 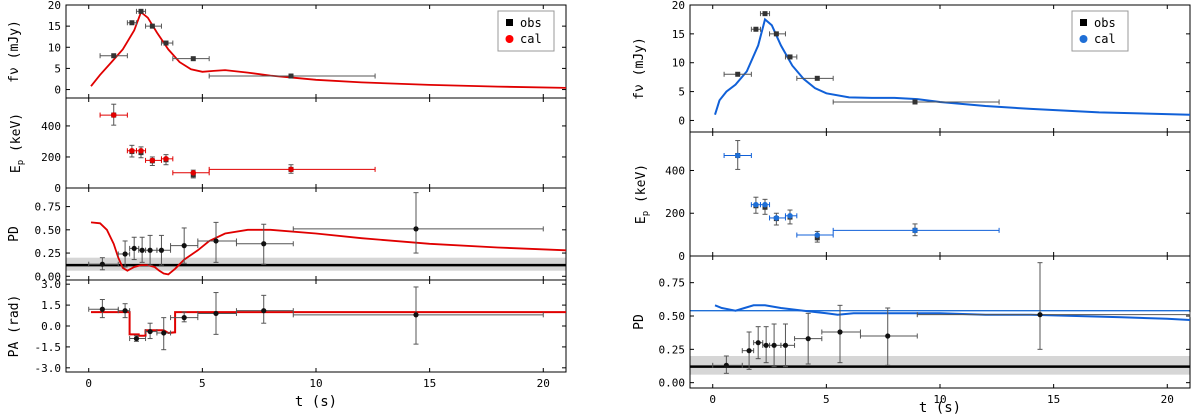 What do you see at coordinates (48, 230) in the screenshot?
I see `pd-tick-label: 0.50` at bounding box center [48, 230].